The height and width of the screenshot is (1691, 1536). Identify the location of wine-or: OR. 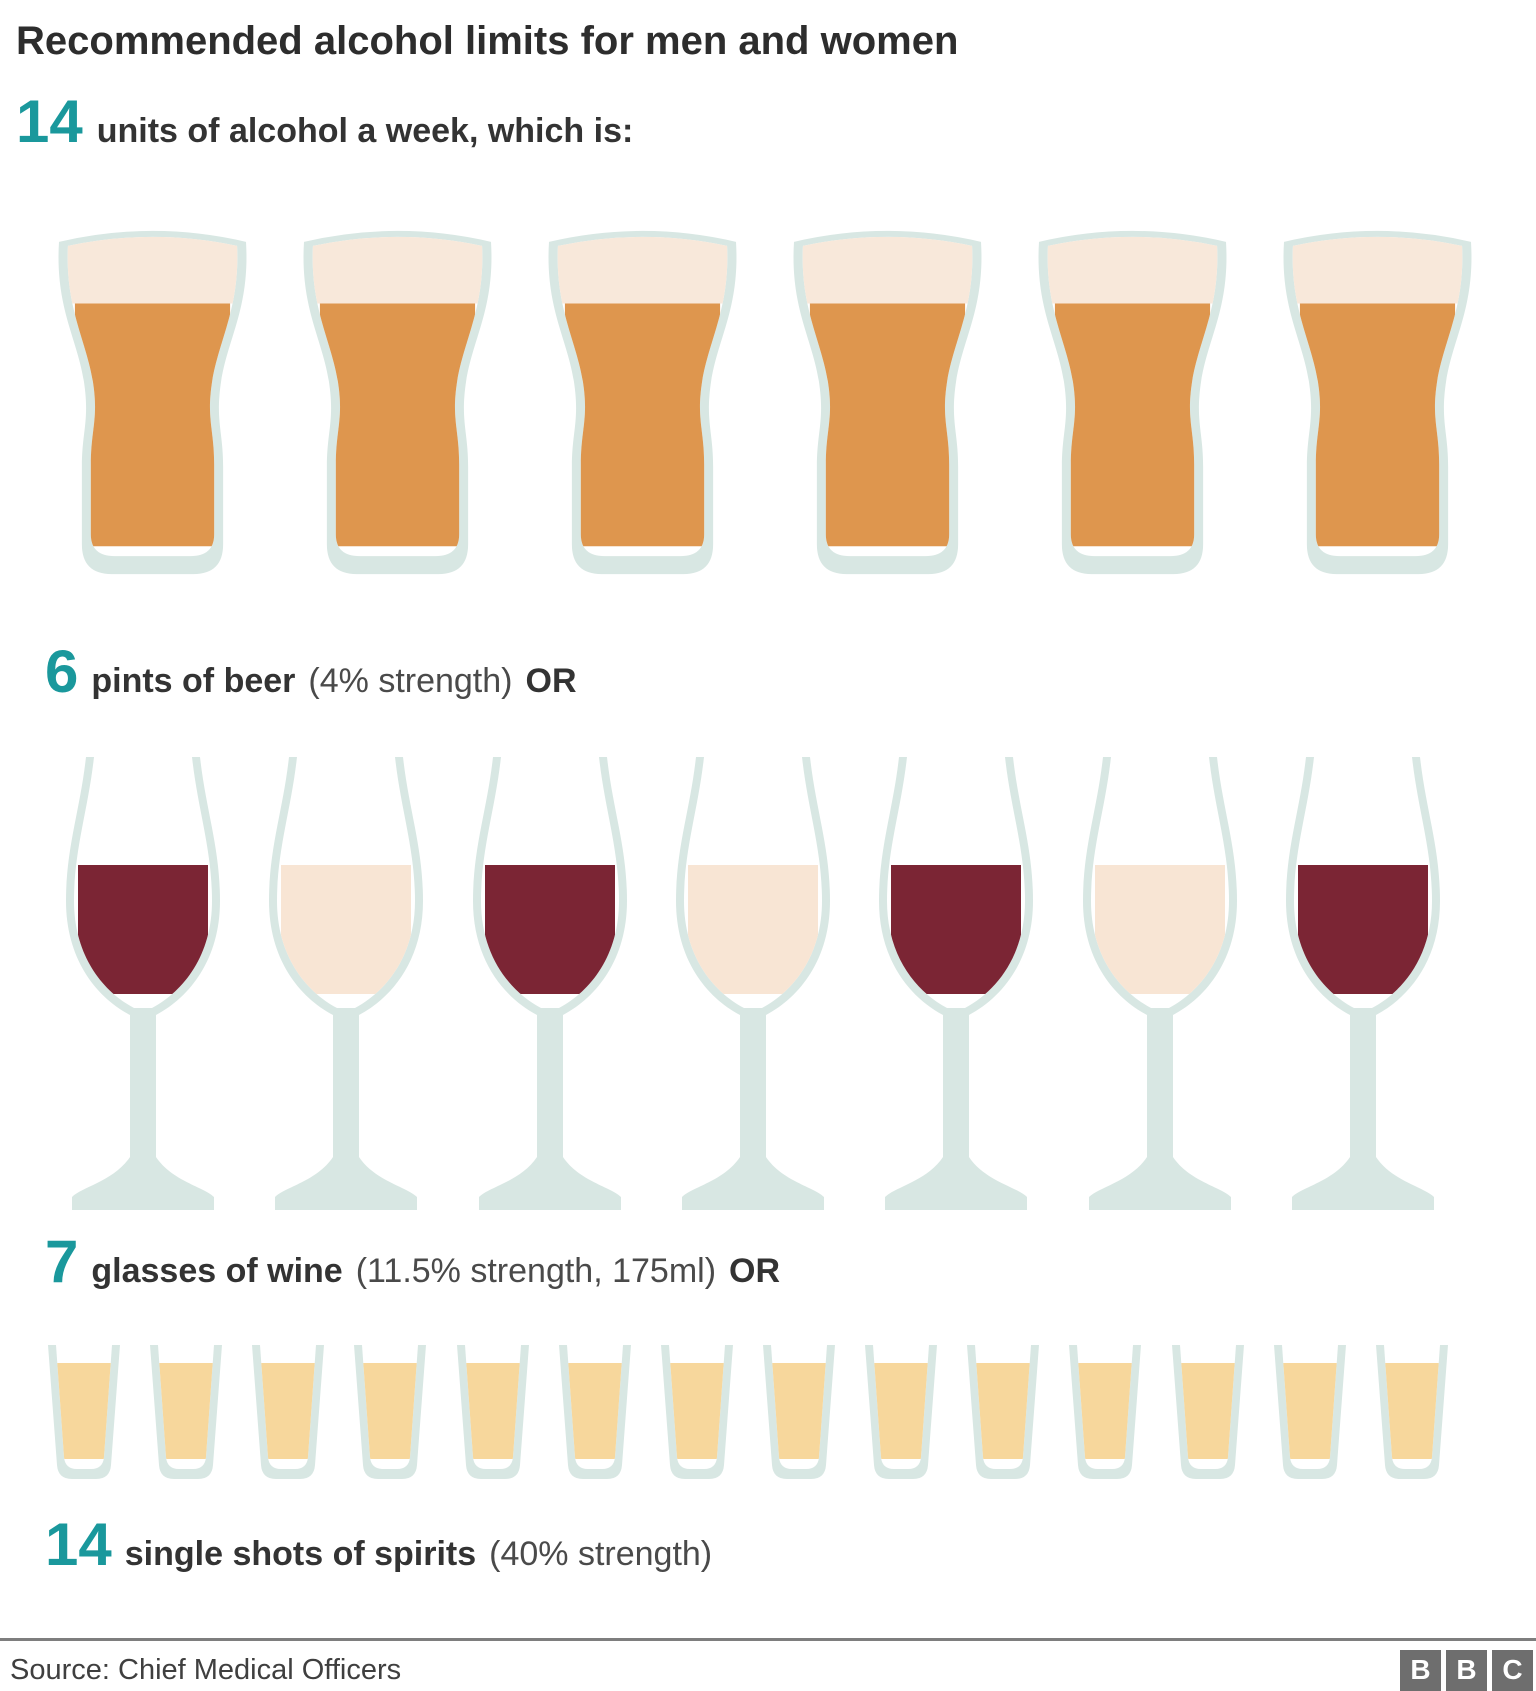
(755, 1271).